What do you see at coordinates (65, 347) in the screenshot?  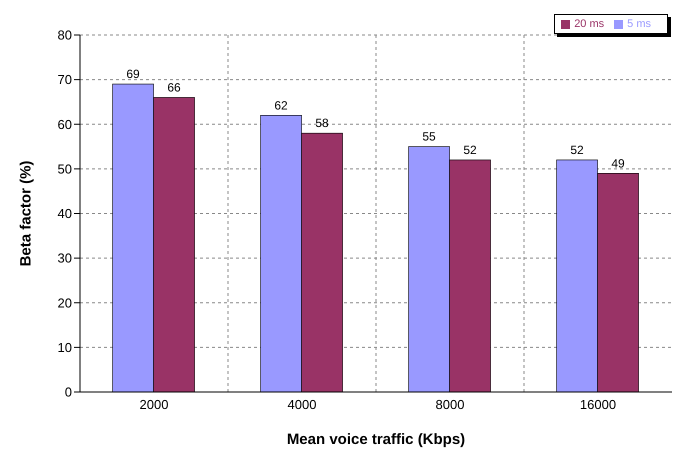 I see `y-tick-label: 10` at bounding box center [65, 347].